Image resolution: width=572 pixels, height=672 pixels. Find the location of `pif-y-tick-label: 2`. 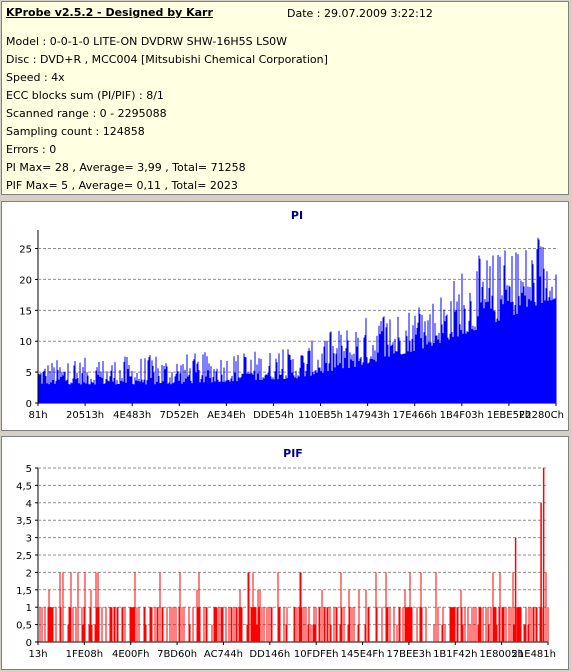

pif-y-tick-label: 2 is located at coordinates (29, 573).